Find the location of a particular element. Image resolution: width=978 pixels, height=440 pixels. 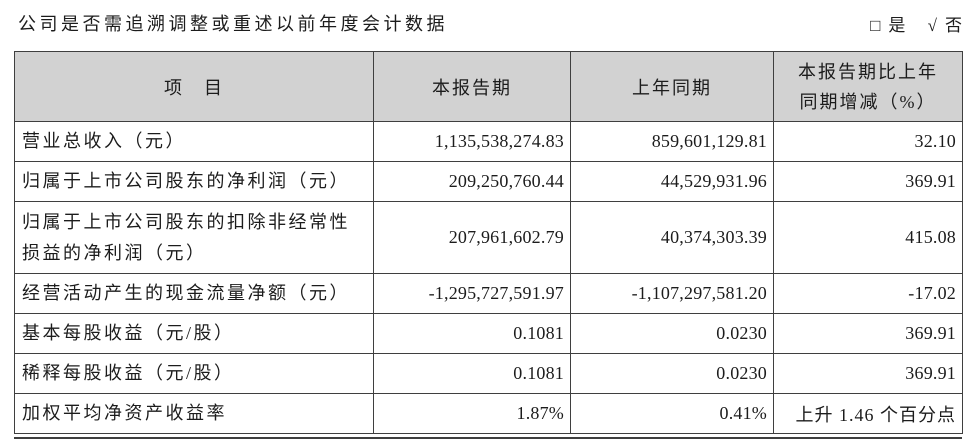

table-row: 加权平均净资产收益率 1.87% 0.41% 上升 1.46 个百分点 is located at coordinates (488, 413).